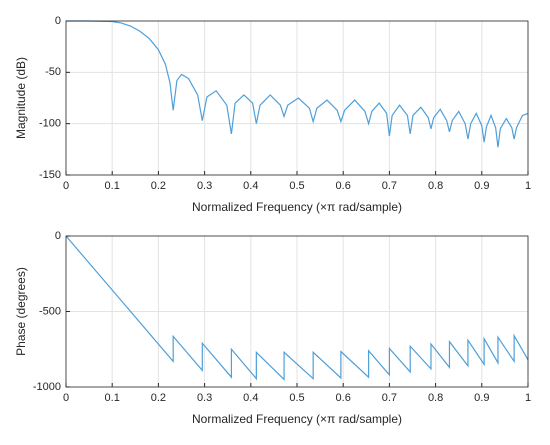 The image size is (550, 445). I want to click on y-axis-label: Magnitude (dB), so click(21, 98).